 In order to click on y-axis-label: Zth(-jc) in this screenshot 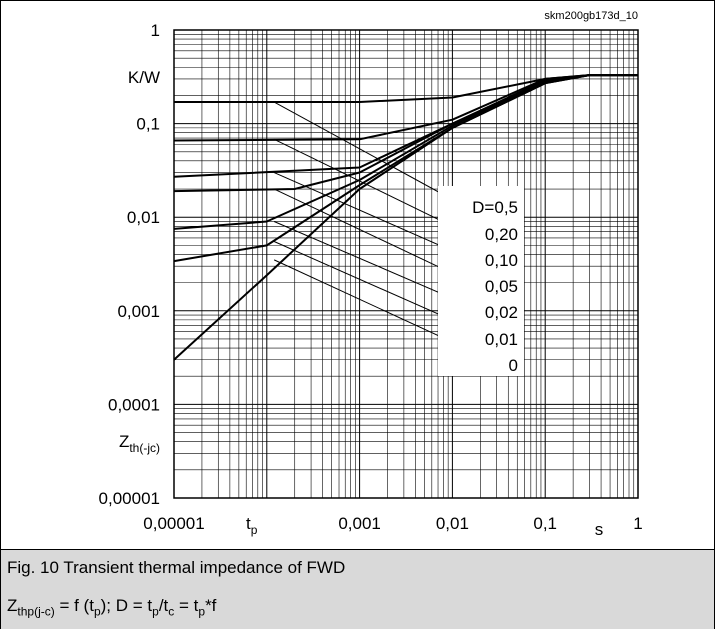, I will do `click(139, 443)`.